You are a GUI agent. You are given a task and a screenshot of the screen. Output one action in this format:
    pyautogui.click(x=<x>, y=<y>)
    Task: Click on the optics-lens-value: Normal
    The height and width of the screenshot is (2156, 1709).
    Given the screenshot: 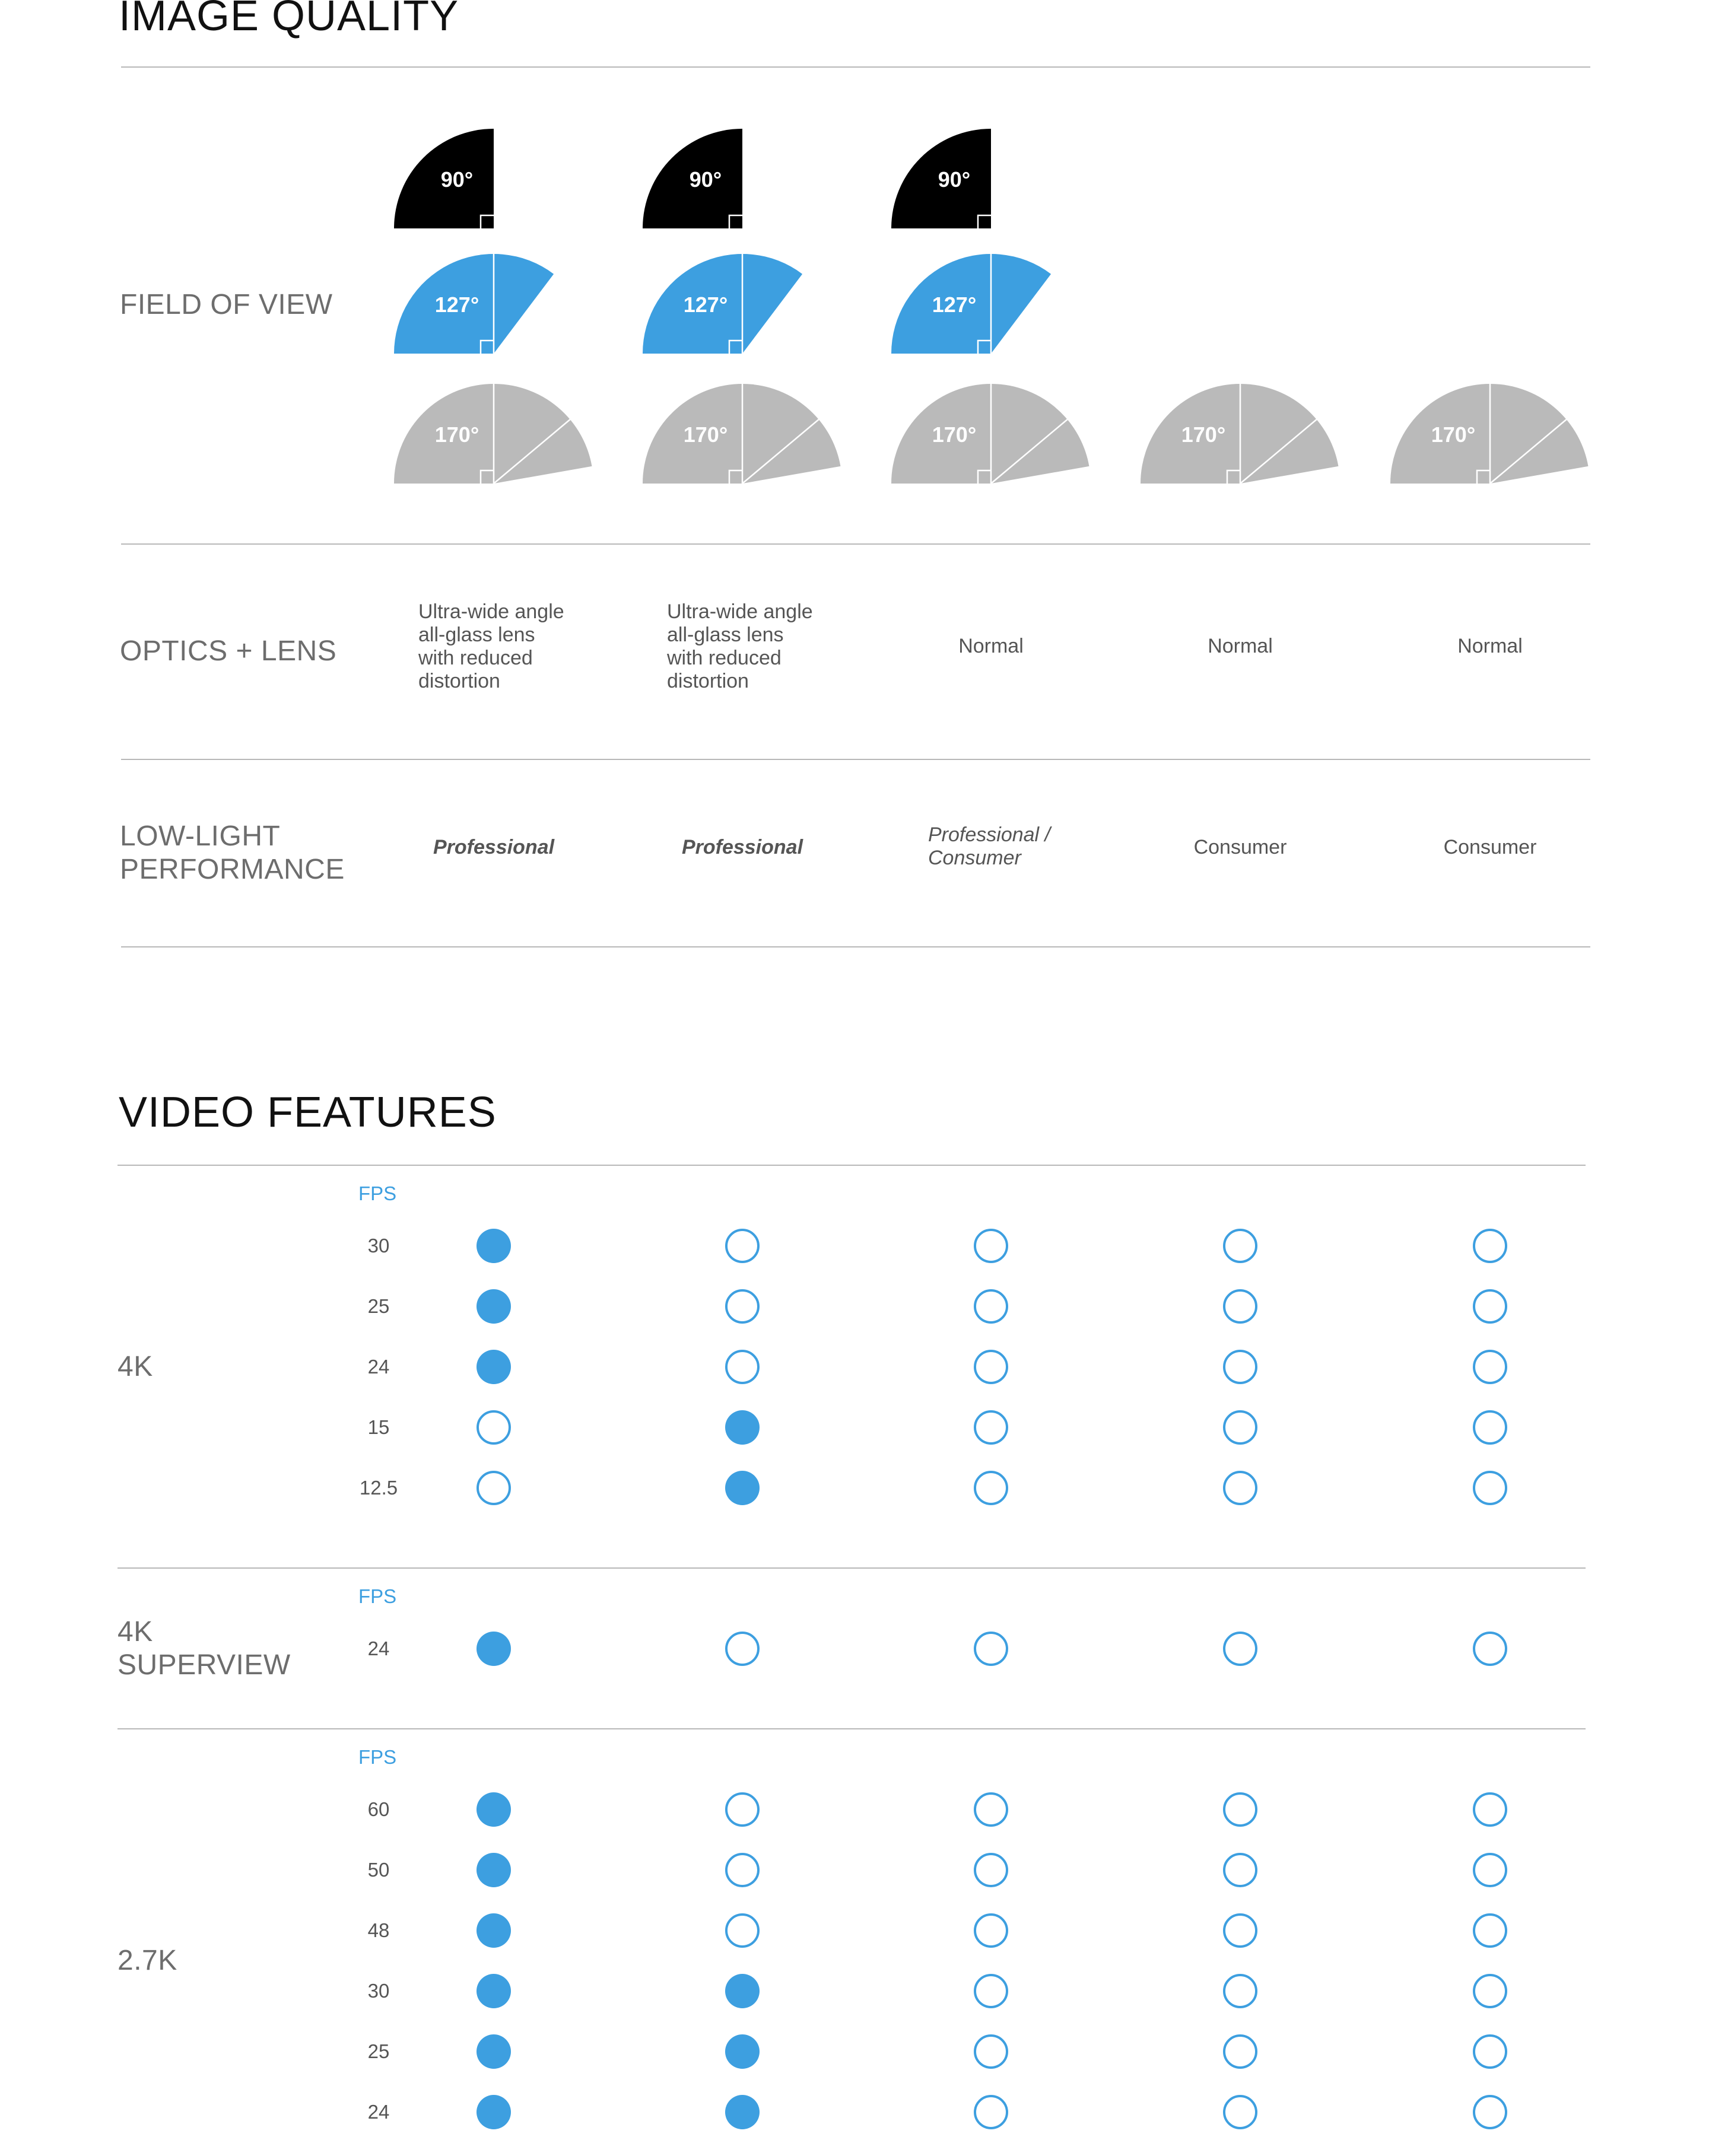 What is the action you would take?
    pyautogui.click(x=991, y=646)
    